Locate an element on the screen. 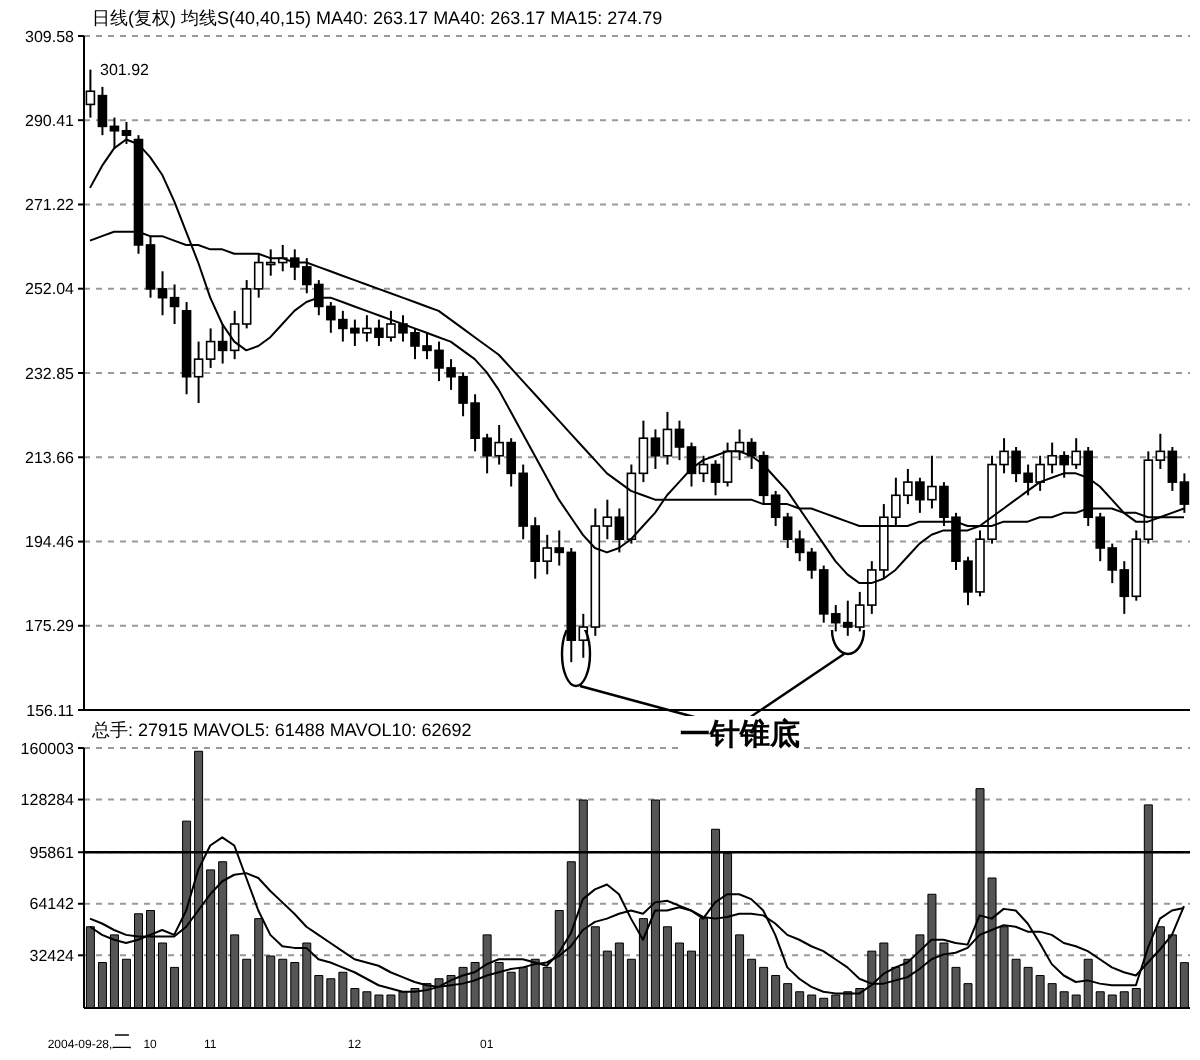 This screenshot has width=1200, height=1060. y-tick-label: 175.29 is located at coordinates (50, 626).